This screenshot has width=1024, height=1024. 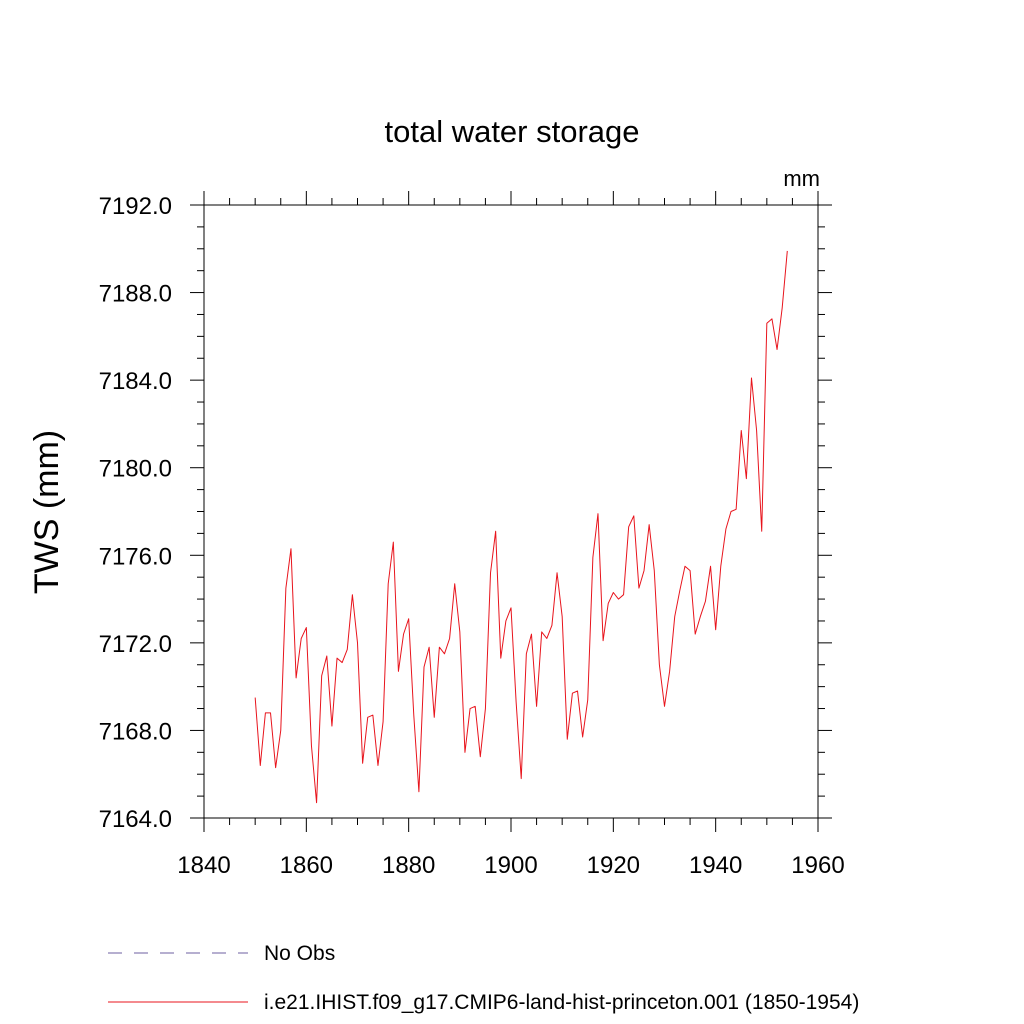 What do you see at coordinates (715, 865) in the screenshot?
I see `x-tick-label: 1940` at bounding box center [715, 865].